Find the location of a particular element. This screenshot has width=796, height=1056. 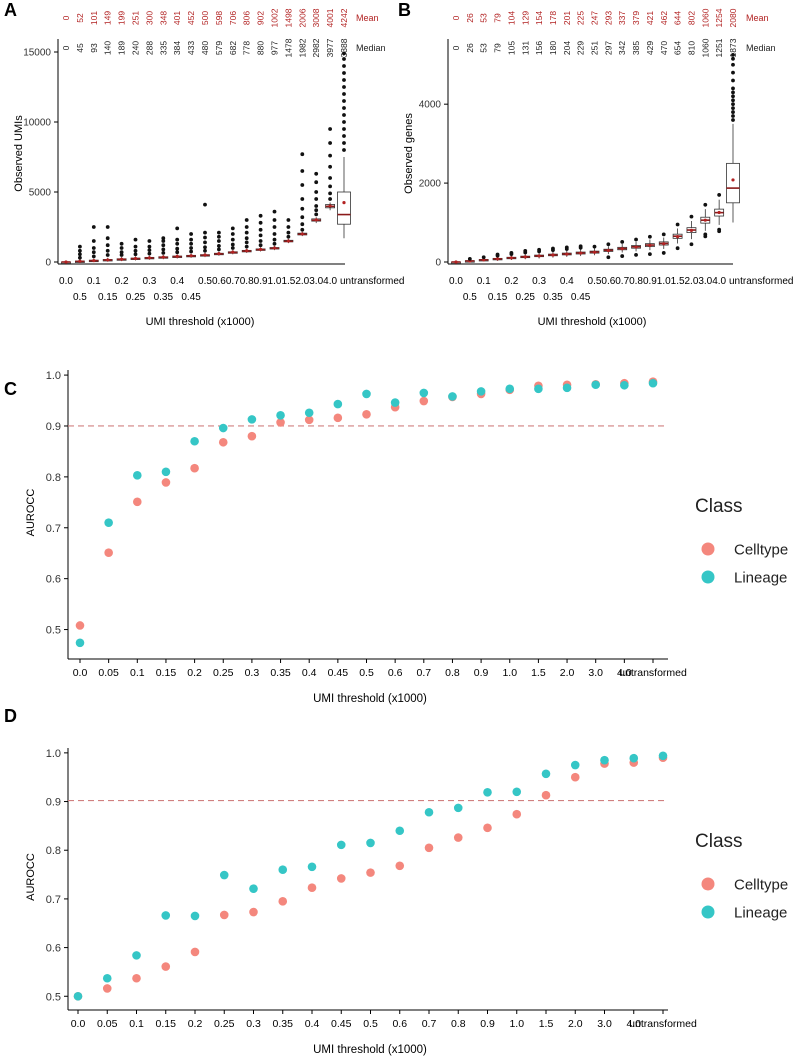

box is located at coordinates (344, 208).